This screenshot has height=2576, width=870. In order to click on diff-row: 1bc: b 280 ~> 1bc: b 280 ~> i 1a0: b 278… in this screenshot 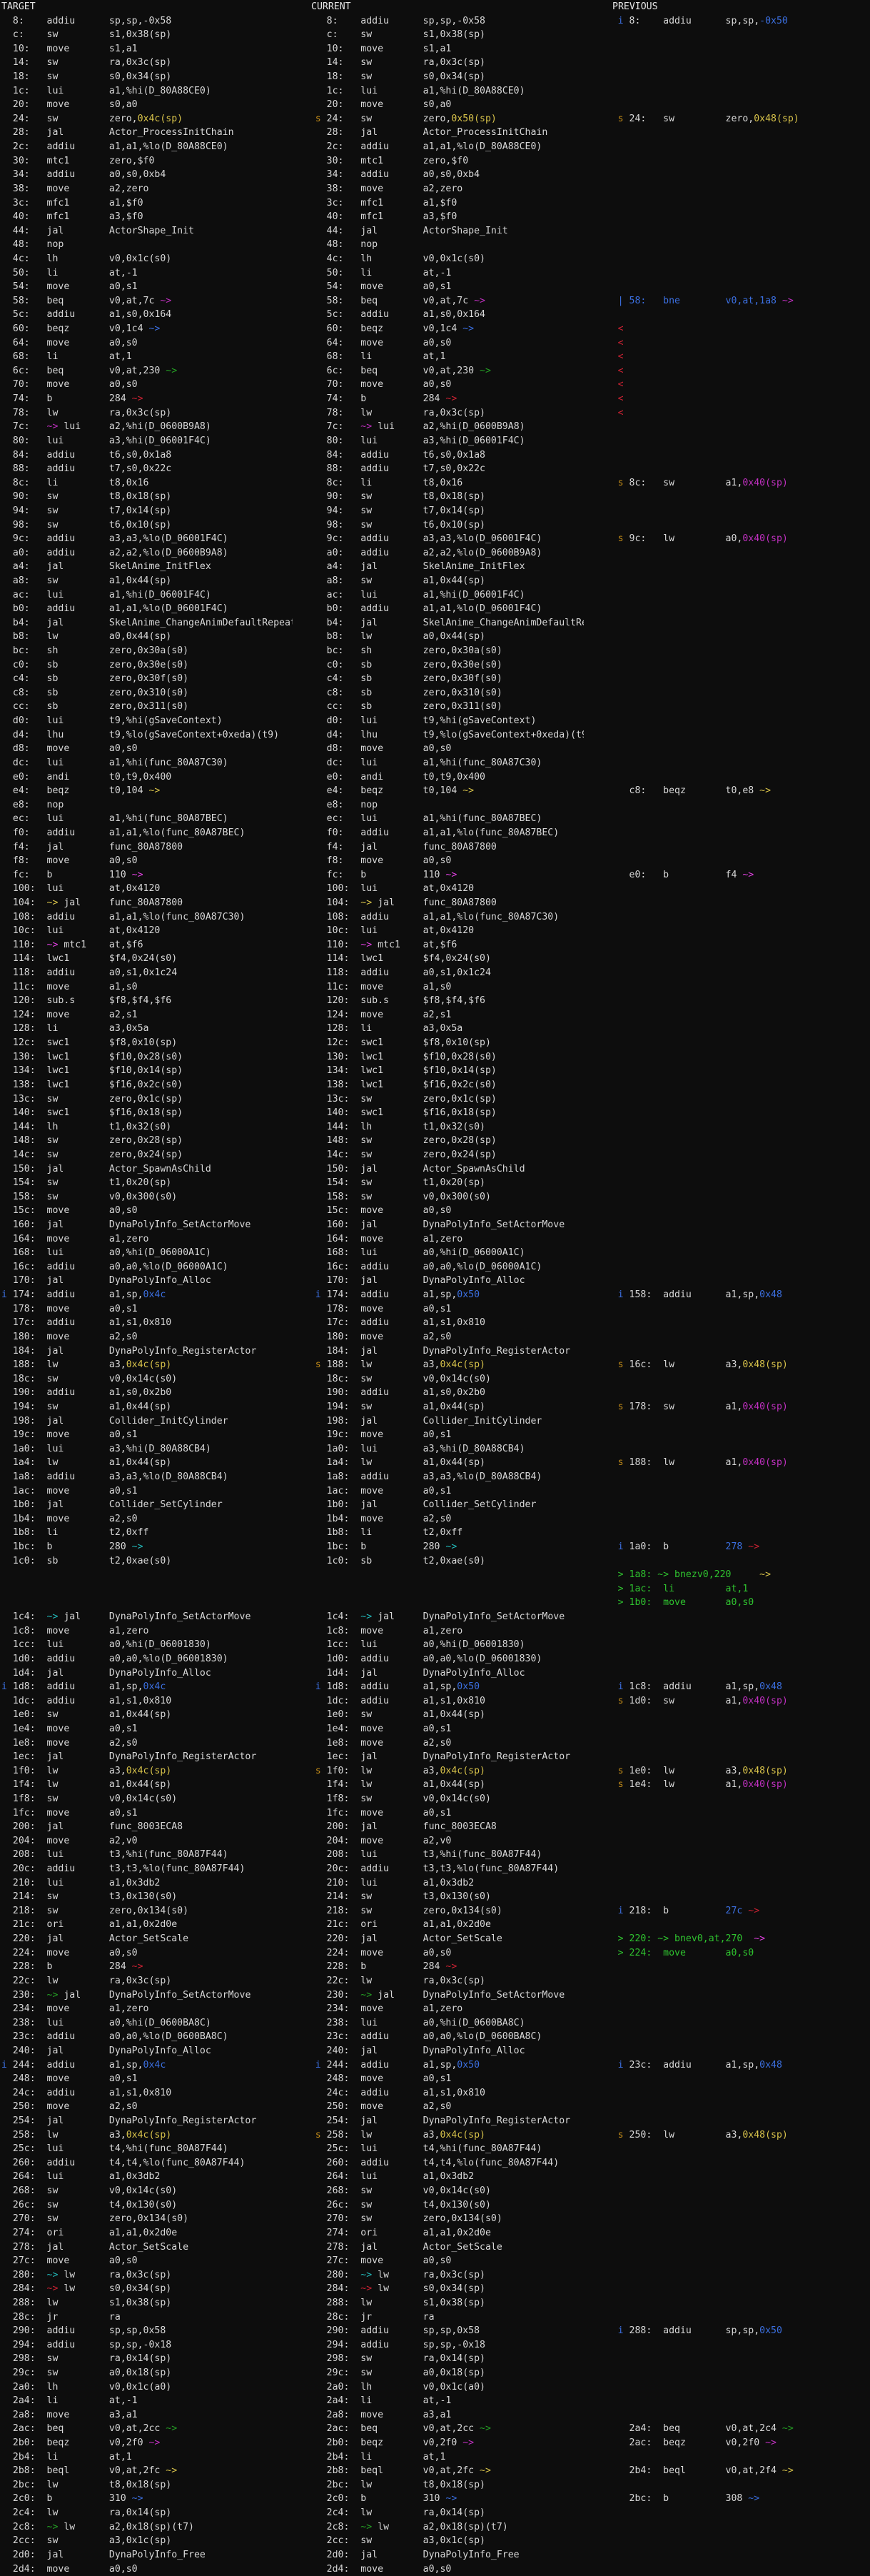, I will do `click(435, 1547)`.